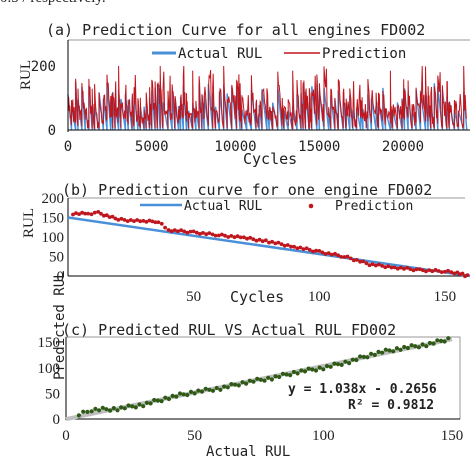  I want to click on panel-a-yticks: 0 200, so click(43, 99).